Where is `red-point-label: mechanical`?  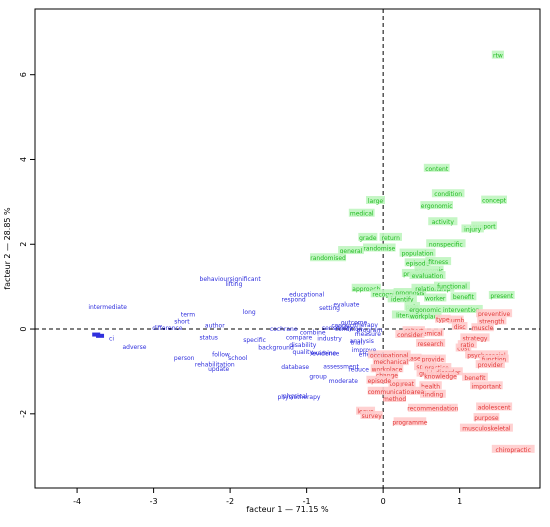
red-point-label: mechanical is located at coordinates (391, 362).